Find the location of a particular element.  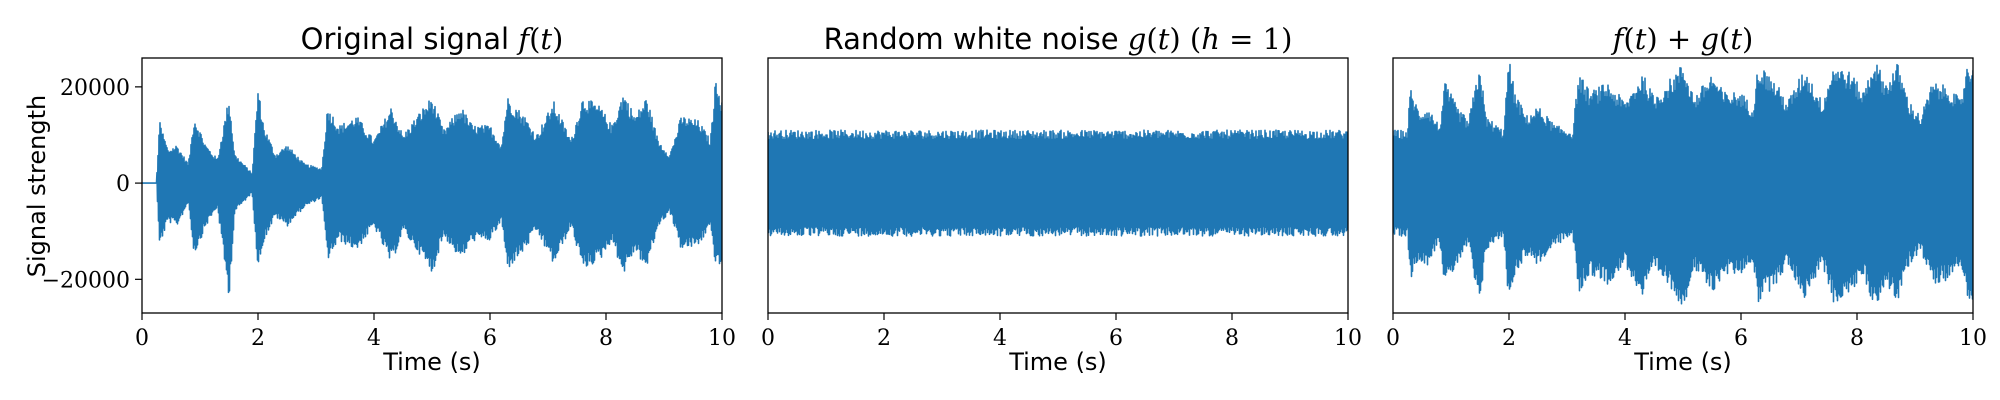

chart-title-2: Random white noise g(t) (h = 1) is located at coordinates (1058, 39).